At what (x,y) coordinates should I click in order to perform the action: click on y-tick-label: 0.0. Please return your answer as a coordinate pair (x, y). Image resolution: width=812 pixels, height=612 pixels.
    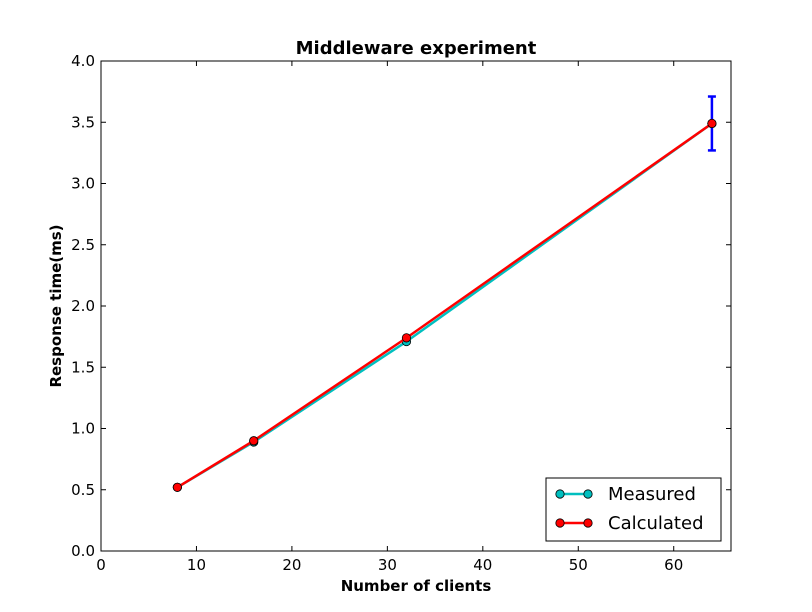
    Looking at the image, I should click on (83, 551).